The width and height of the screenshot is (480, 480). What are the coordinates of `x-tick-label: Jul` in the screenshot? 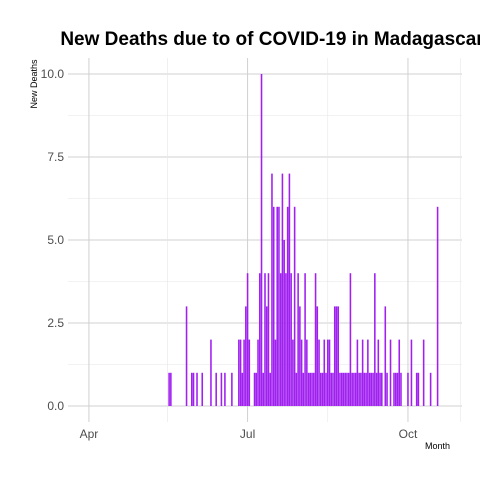 It's located at (247, 434).